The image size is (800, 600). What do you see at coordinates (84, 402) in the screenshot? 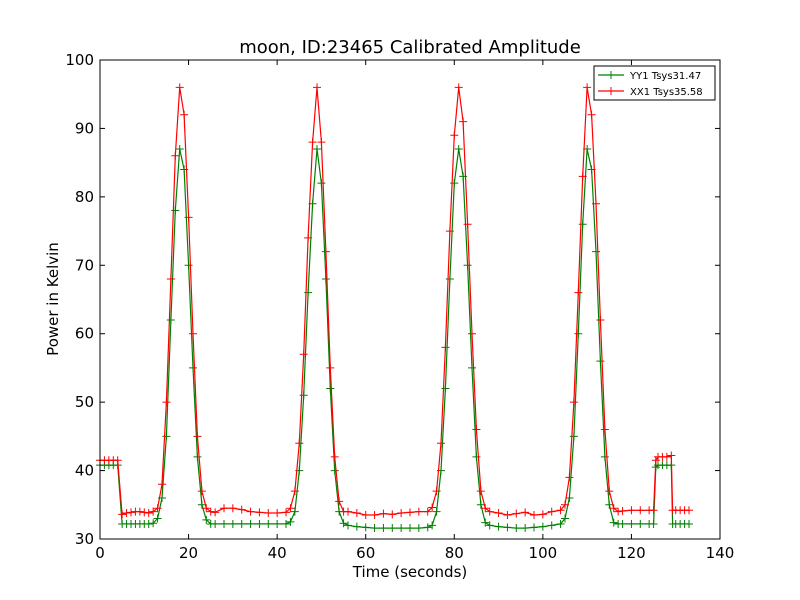
I see `y-tick-label: 50` at bounding box center [84, 402].